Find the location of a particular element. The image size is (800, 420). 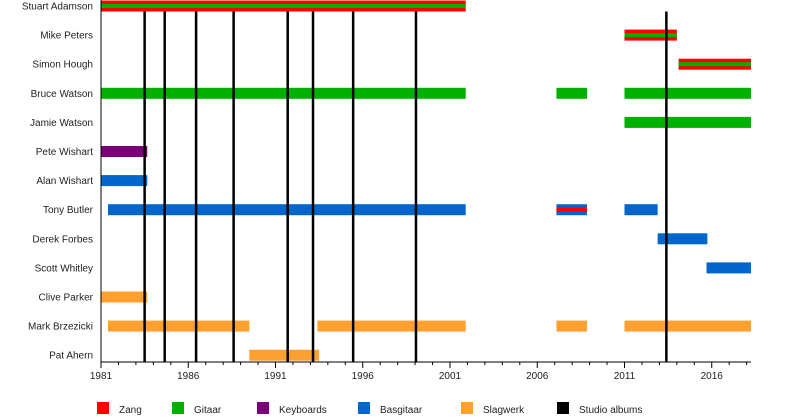

legend-label-gitaar: Gitaar is located at coordinates (208, 410).